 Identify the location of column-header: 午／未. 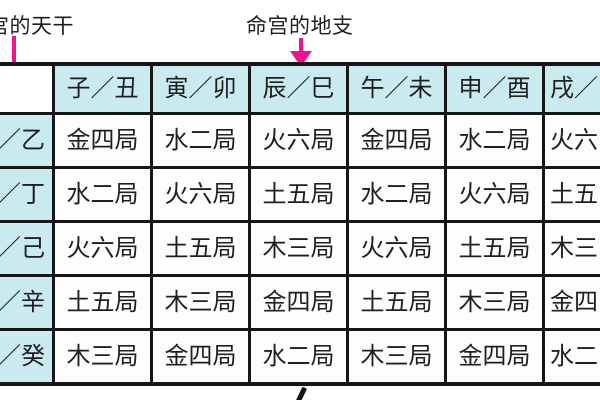
(396, 89).